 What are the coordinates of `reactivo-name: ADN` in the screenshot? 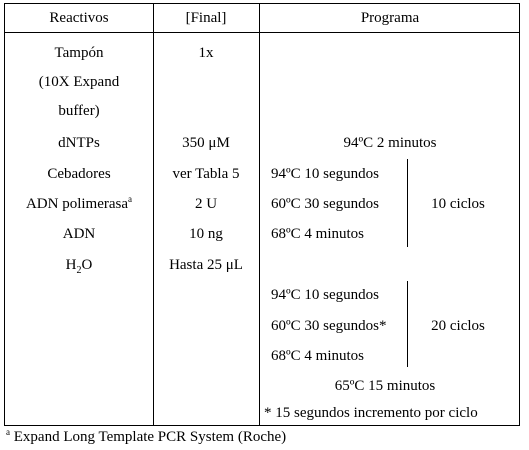 It's located at (79, 234).